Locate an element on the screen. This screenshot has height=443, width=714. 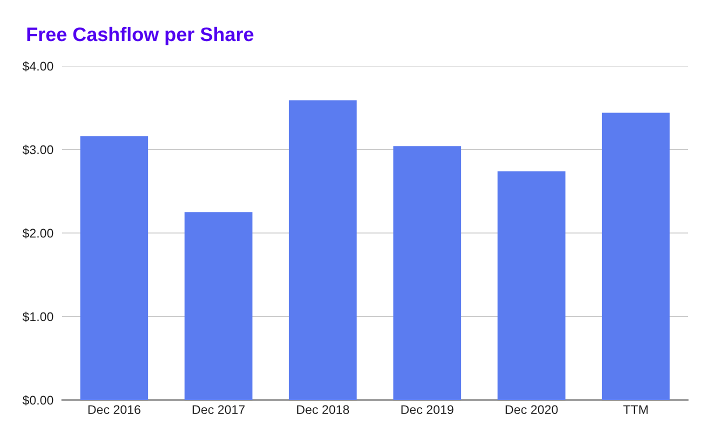
y-tick-label: $3.00 is located at coordinates (38, 149).